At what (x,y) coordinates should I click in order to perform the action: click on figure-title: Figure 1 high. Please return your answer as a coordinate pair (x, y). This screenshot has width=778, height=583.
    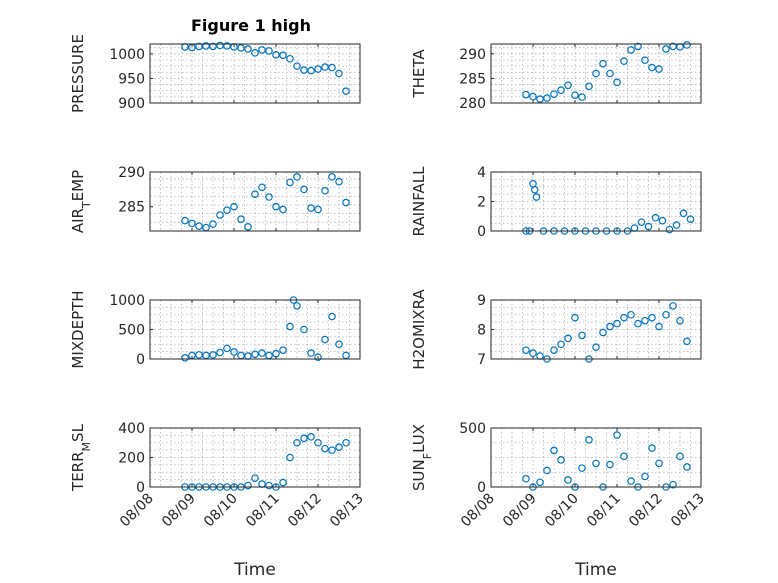
    Looking at the image, I should click on (251, 25).